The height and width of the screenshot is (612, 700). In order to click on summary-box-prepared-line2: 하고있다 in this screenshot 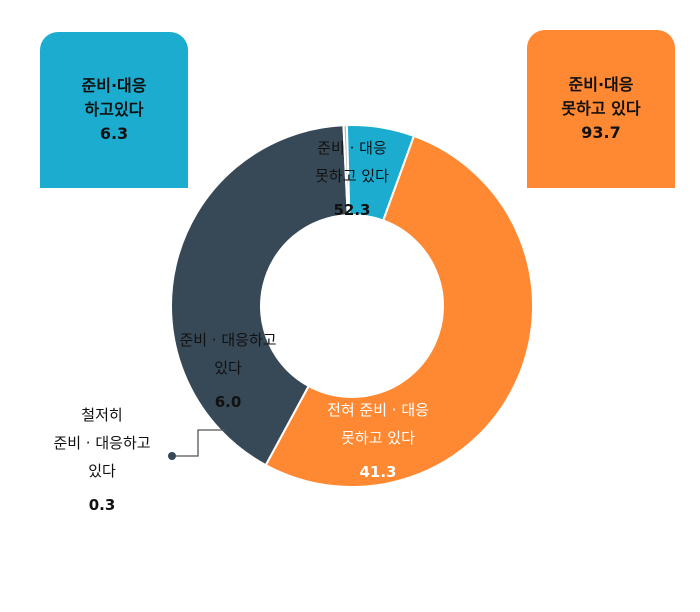, I will do `click(114, 109)`.